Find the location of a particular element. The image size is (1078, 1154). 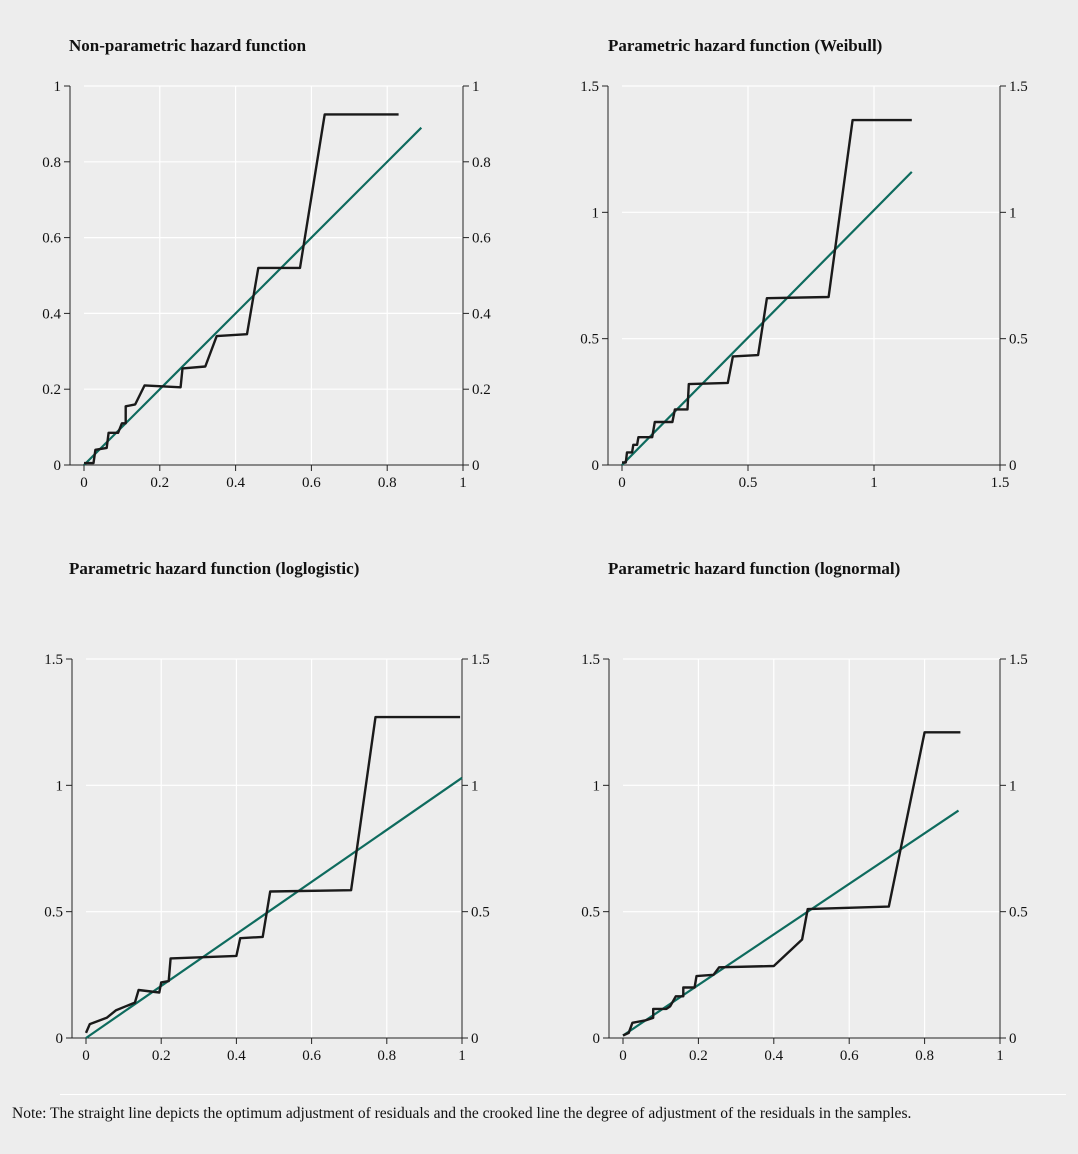

note-divider is located at coordinates (563, 1094).